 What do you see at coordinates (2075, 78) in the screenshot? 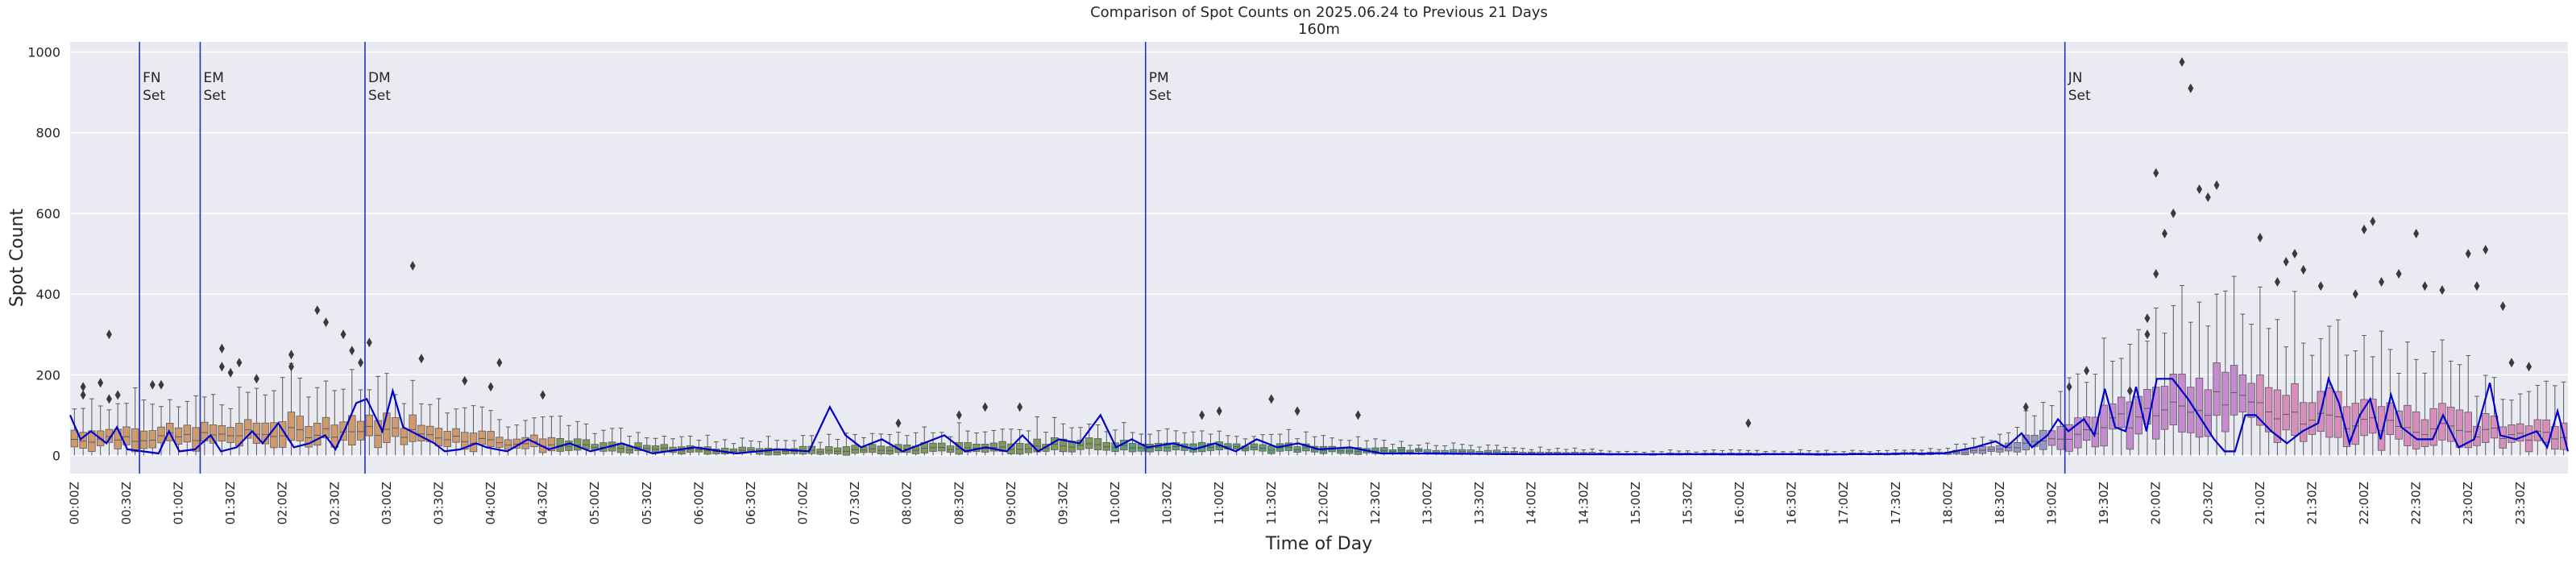
I see `set-label: JN` at bounding box center [2075, 78].